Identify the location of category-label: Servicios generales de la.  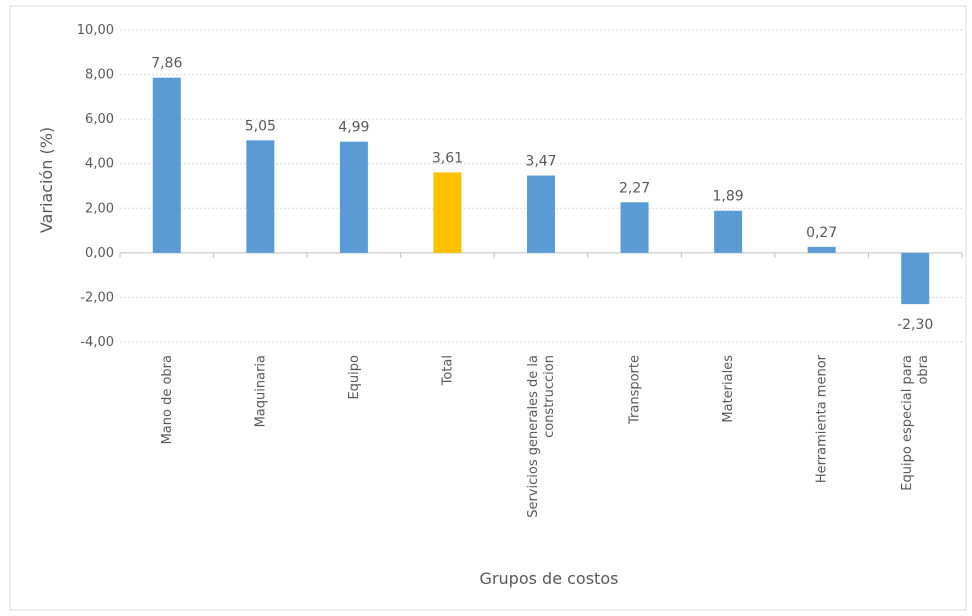
(533, 436).